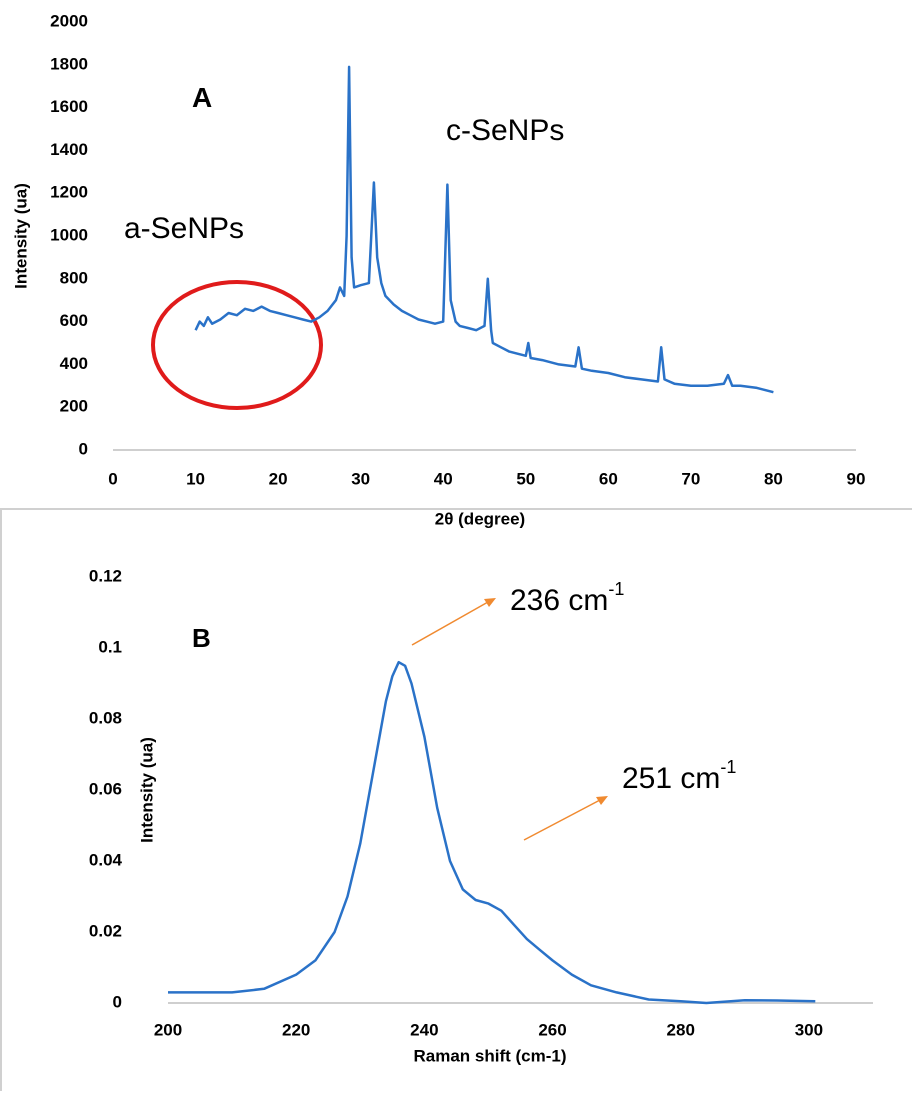 Image resolution: width=912 pixels, height=1096 pixels. I want to click on x-tick-label: 10, so click(195, 478).